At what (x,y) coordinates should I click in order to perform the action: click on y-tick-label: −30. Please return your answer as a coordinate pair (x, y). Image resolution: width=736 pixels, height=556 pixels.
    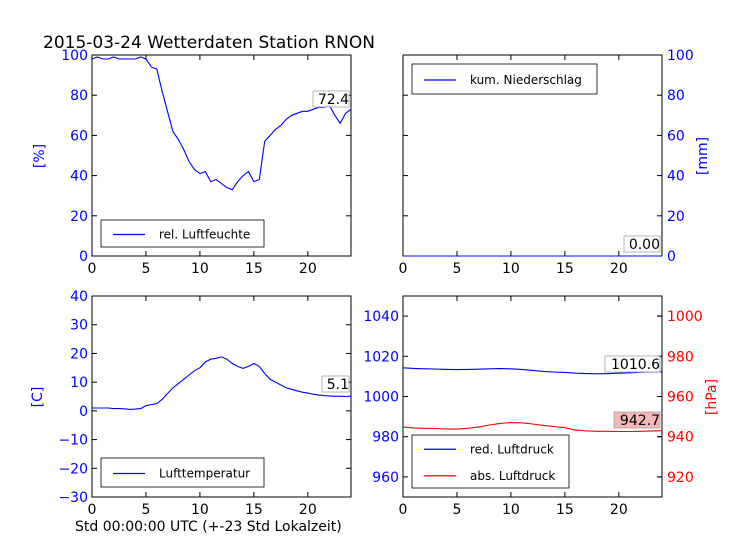
    Looking at the image, I should click on (73, 498).